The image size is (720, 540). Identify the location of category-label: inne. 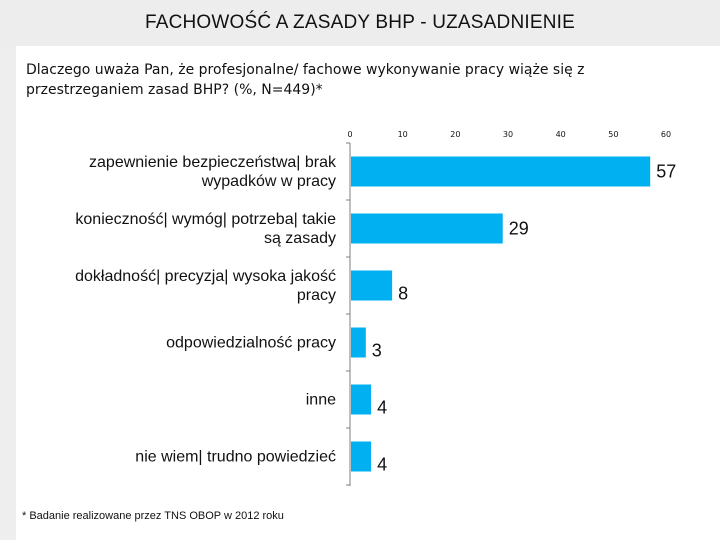
(321, 400).